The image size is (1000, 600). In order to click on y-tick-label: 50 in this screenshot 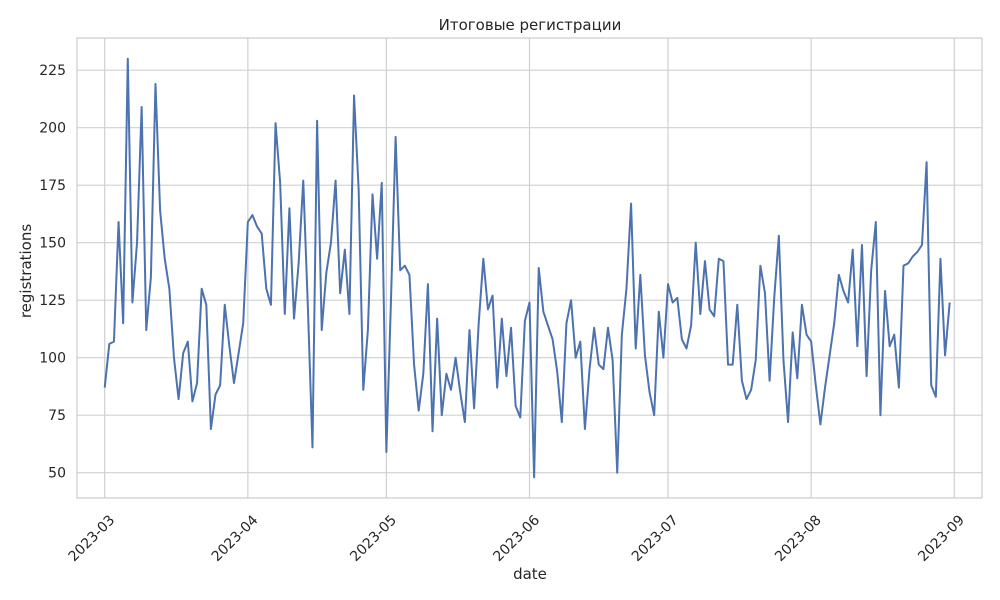, I will do `click(57, 474)`.